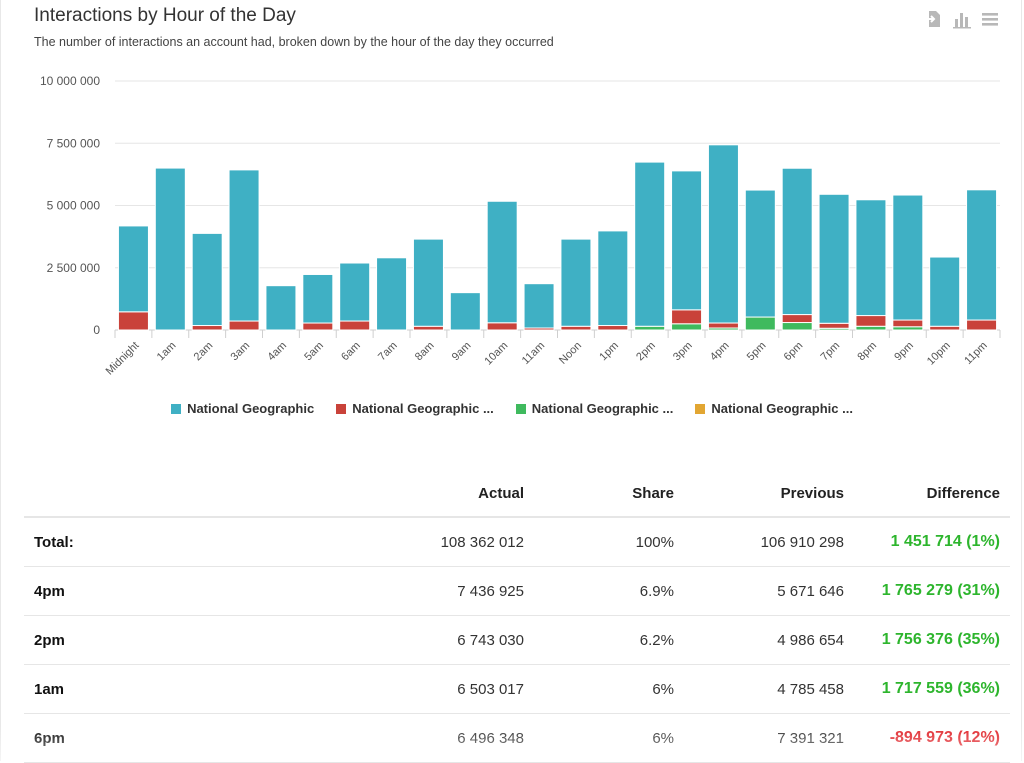  What do you see at coordinates (96, 330) in the screenshot?
I see `y-tick-label: 0` at bounding box center [96, 330].